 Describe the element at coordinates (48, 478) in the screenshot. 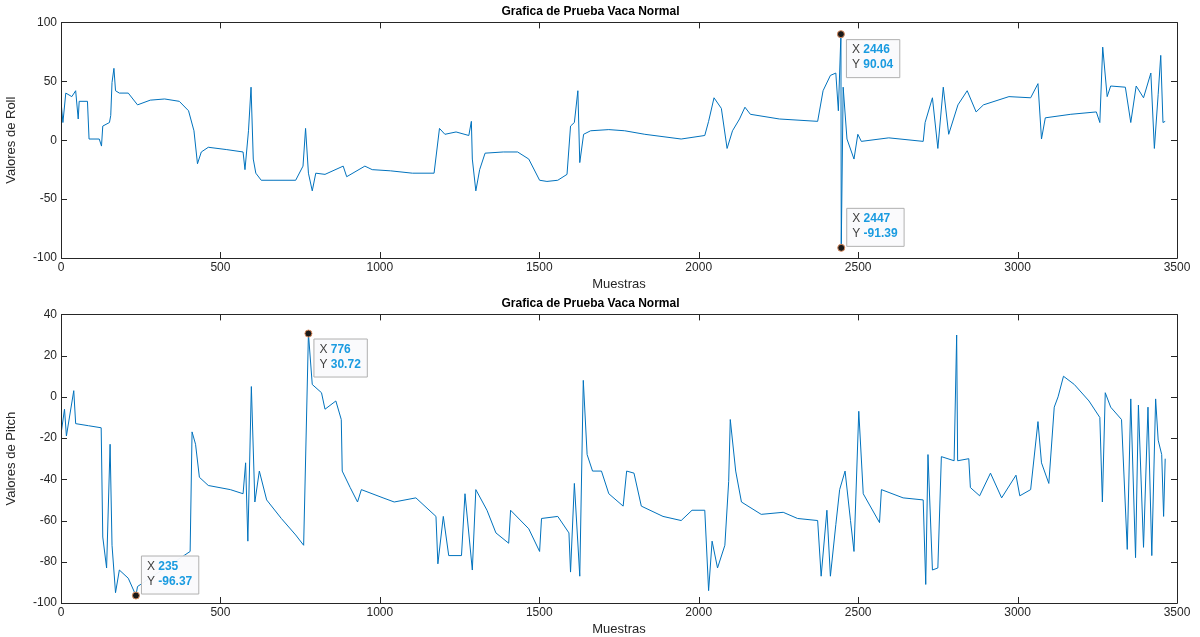

I see `y-tick-label: -40` at that location.